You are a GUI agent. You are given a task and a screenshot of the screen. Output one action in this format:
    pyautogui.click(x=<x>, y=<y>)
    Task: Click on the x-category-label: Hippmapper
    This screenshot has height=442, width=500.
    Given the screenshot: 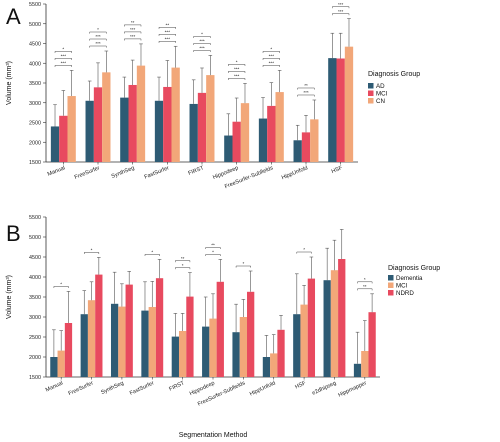 What is the action you would take?
    pyautogui.click(x=352, y=389)
    